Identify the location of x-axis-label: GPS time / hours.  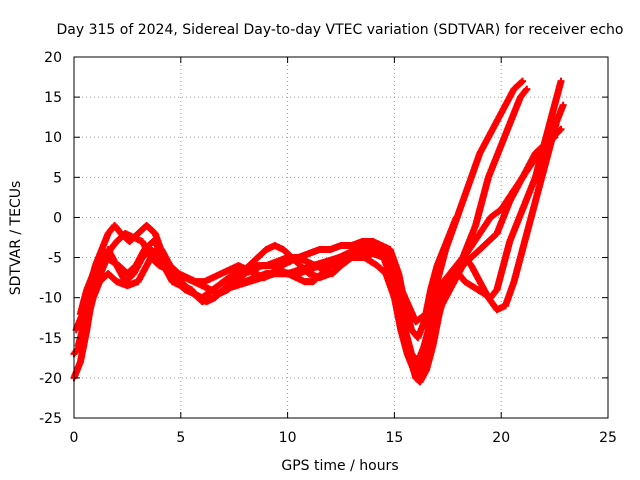
(339, 466).